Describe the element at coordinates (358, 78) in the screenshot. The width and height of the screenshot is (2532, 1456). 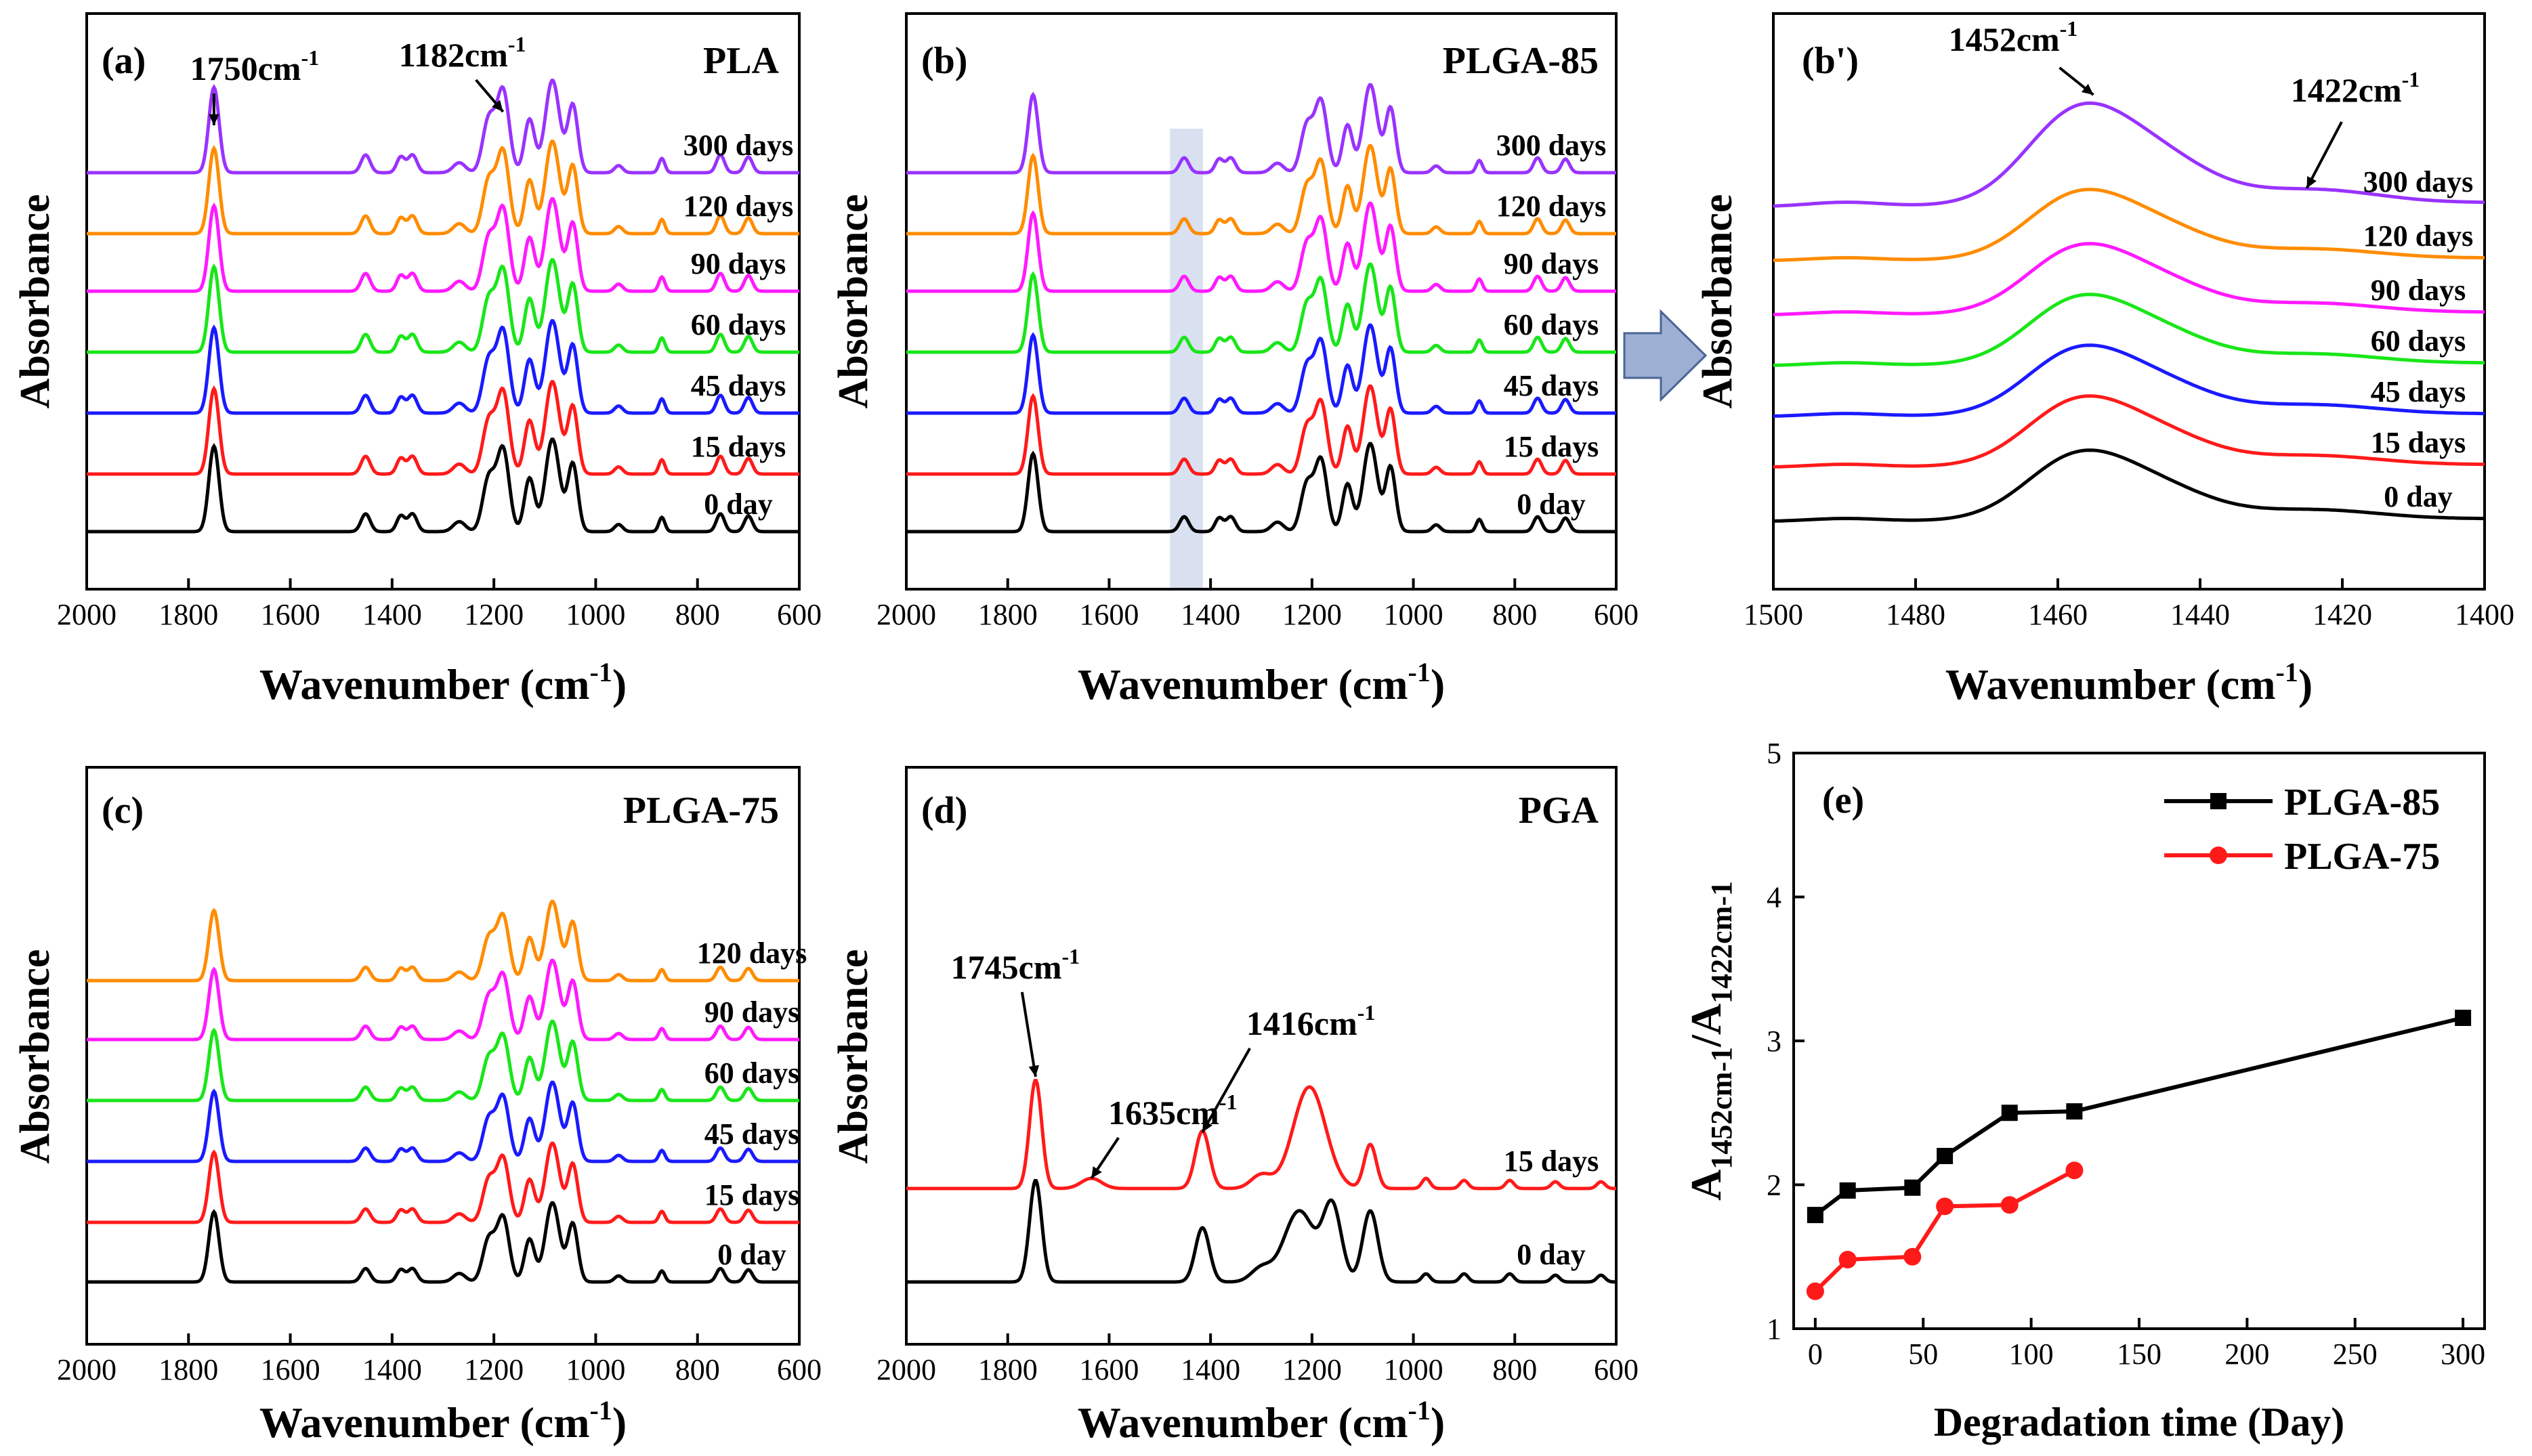
I see `panel-a-annotations: 1750cm-1 1182cm-1` at that location.